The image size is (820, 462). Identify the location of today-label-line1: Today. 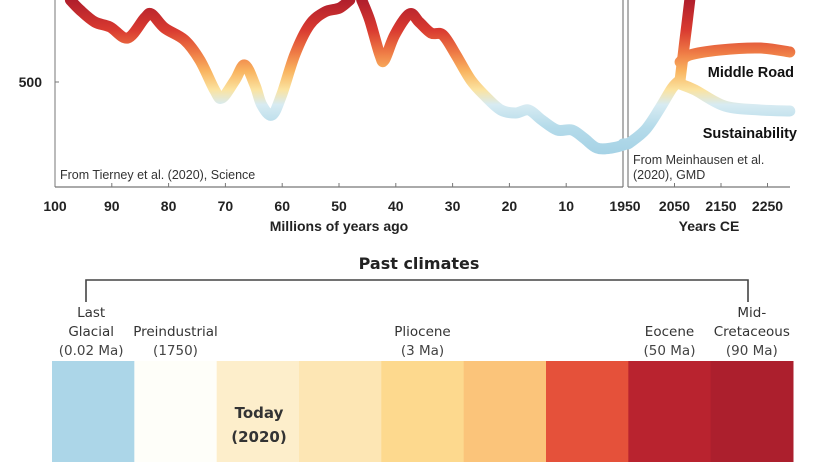
(259, 413).